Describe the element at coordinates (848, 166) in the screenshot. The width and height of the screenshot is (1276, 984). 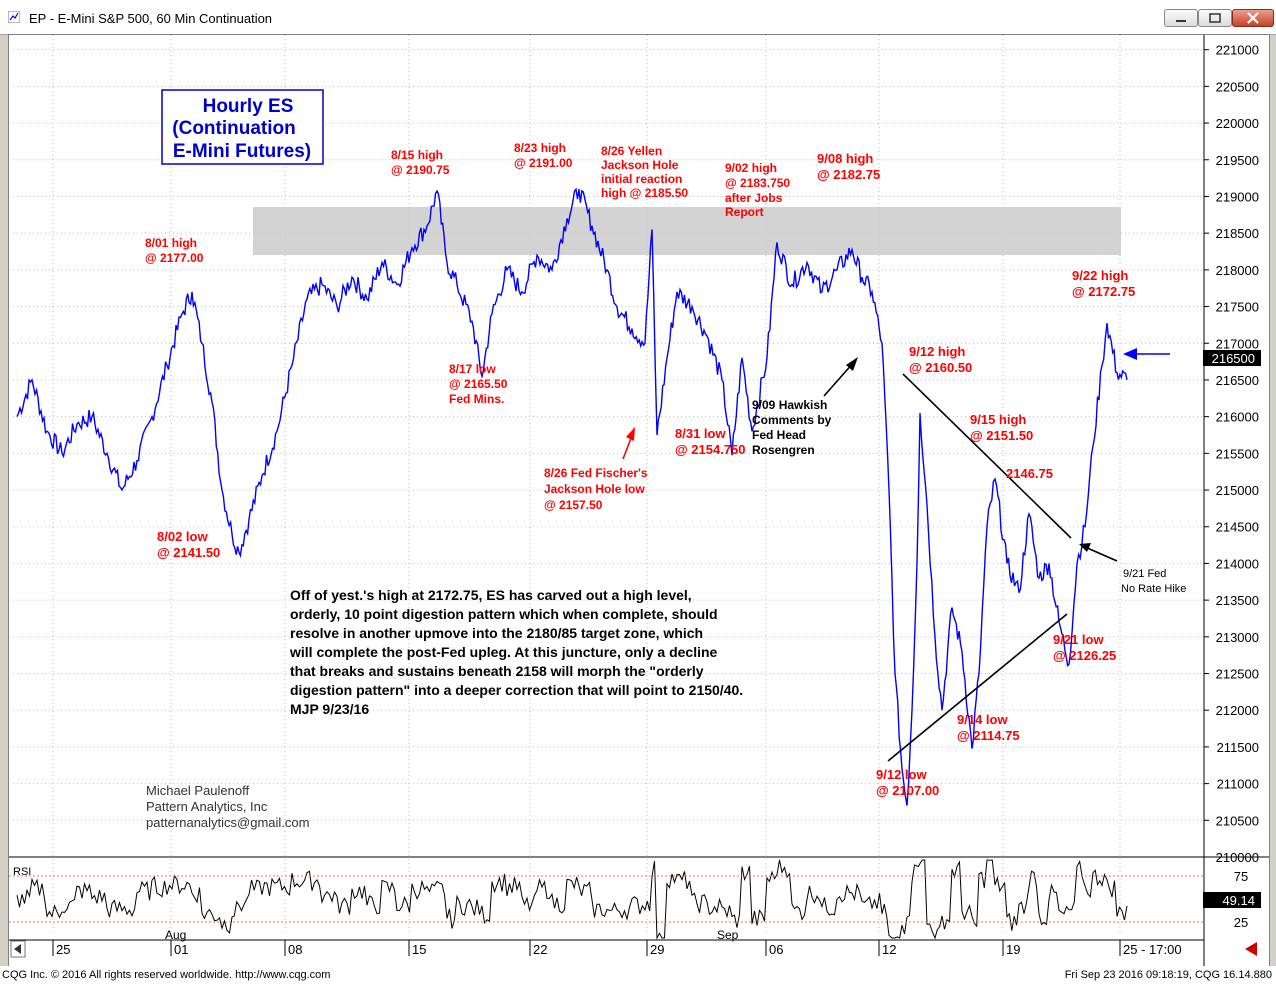
I see `label-908: 9/08 high @ 2182.75` at that location.